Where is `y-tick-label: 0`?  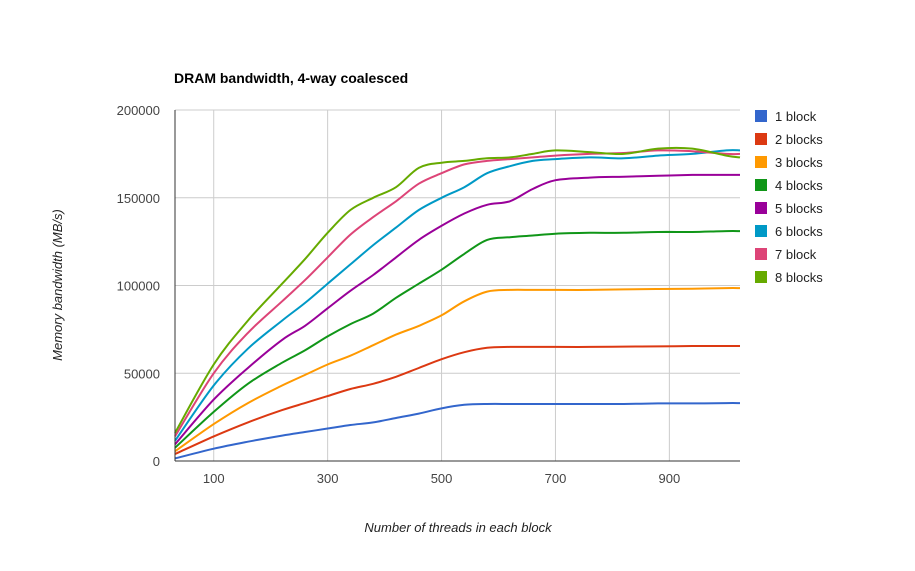
y-tick-label: 0 is located at coordinates (156, 461).